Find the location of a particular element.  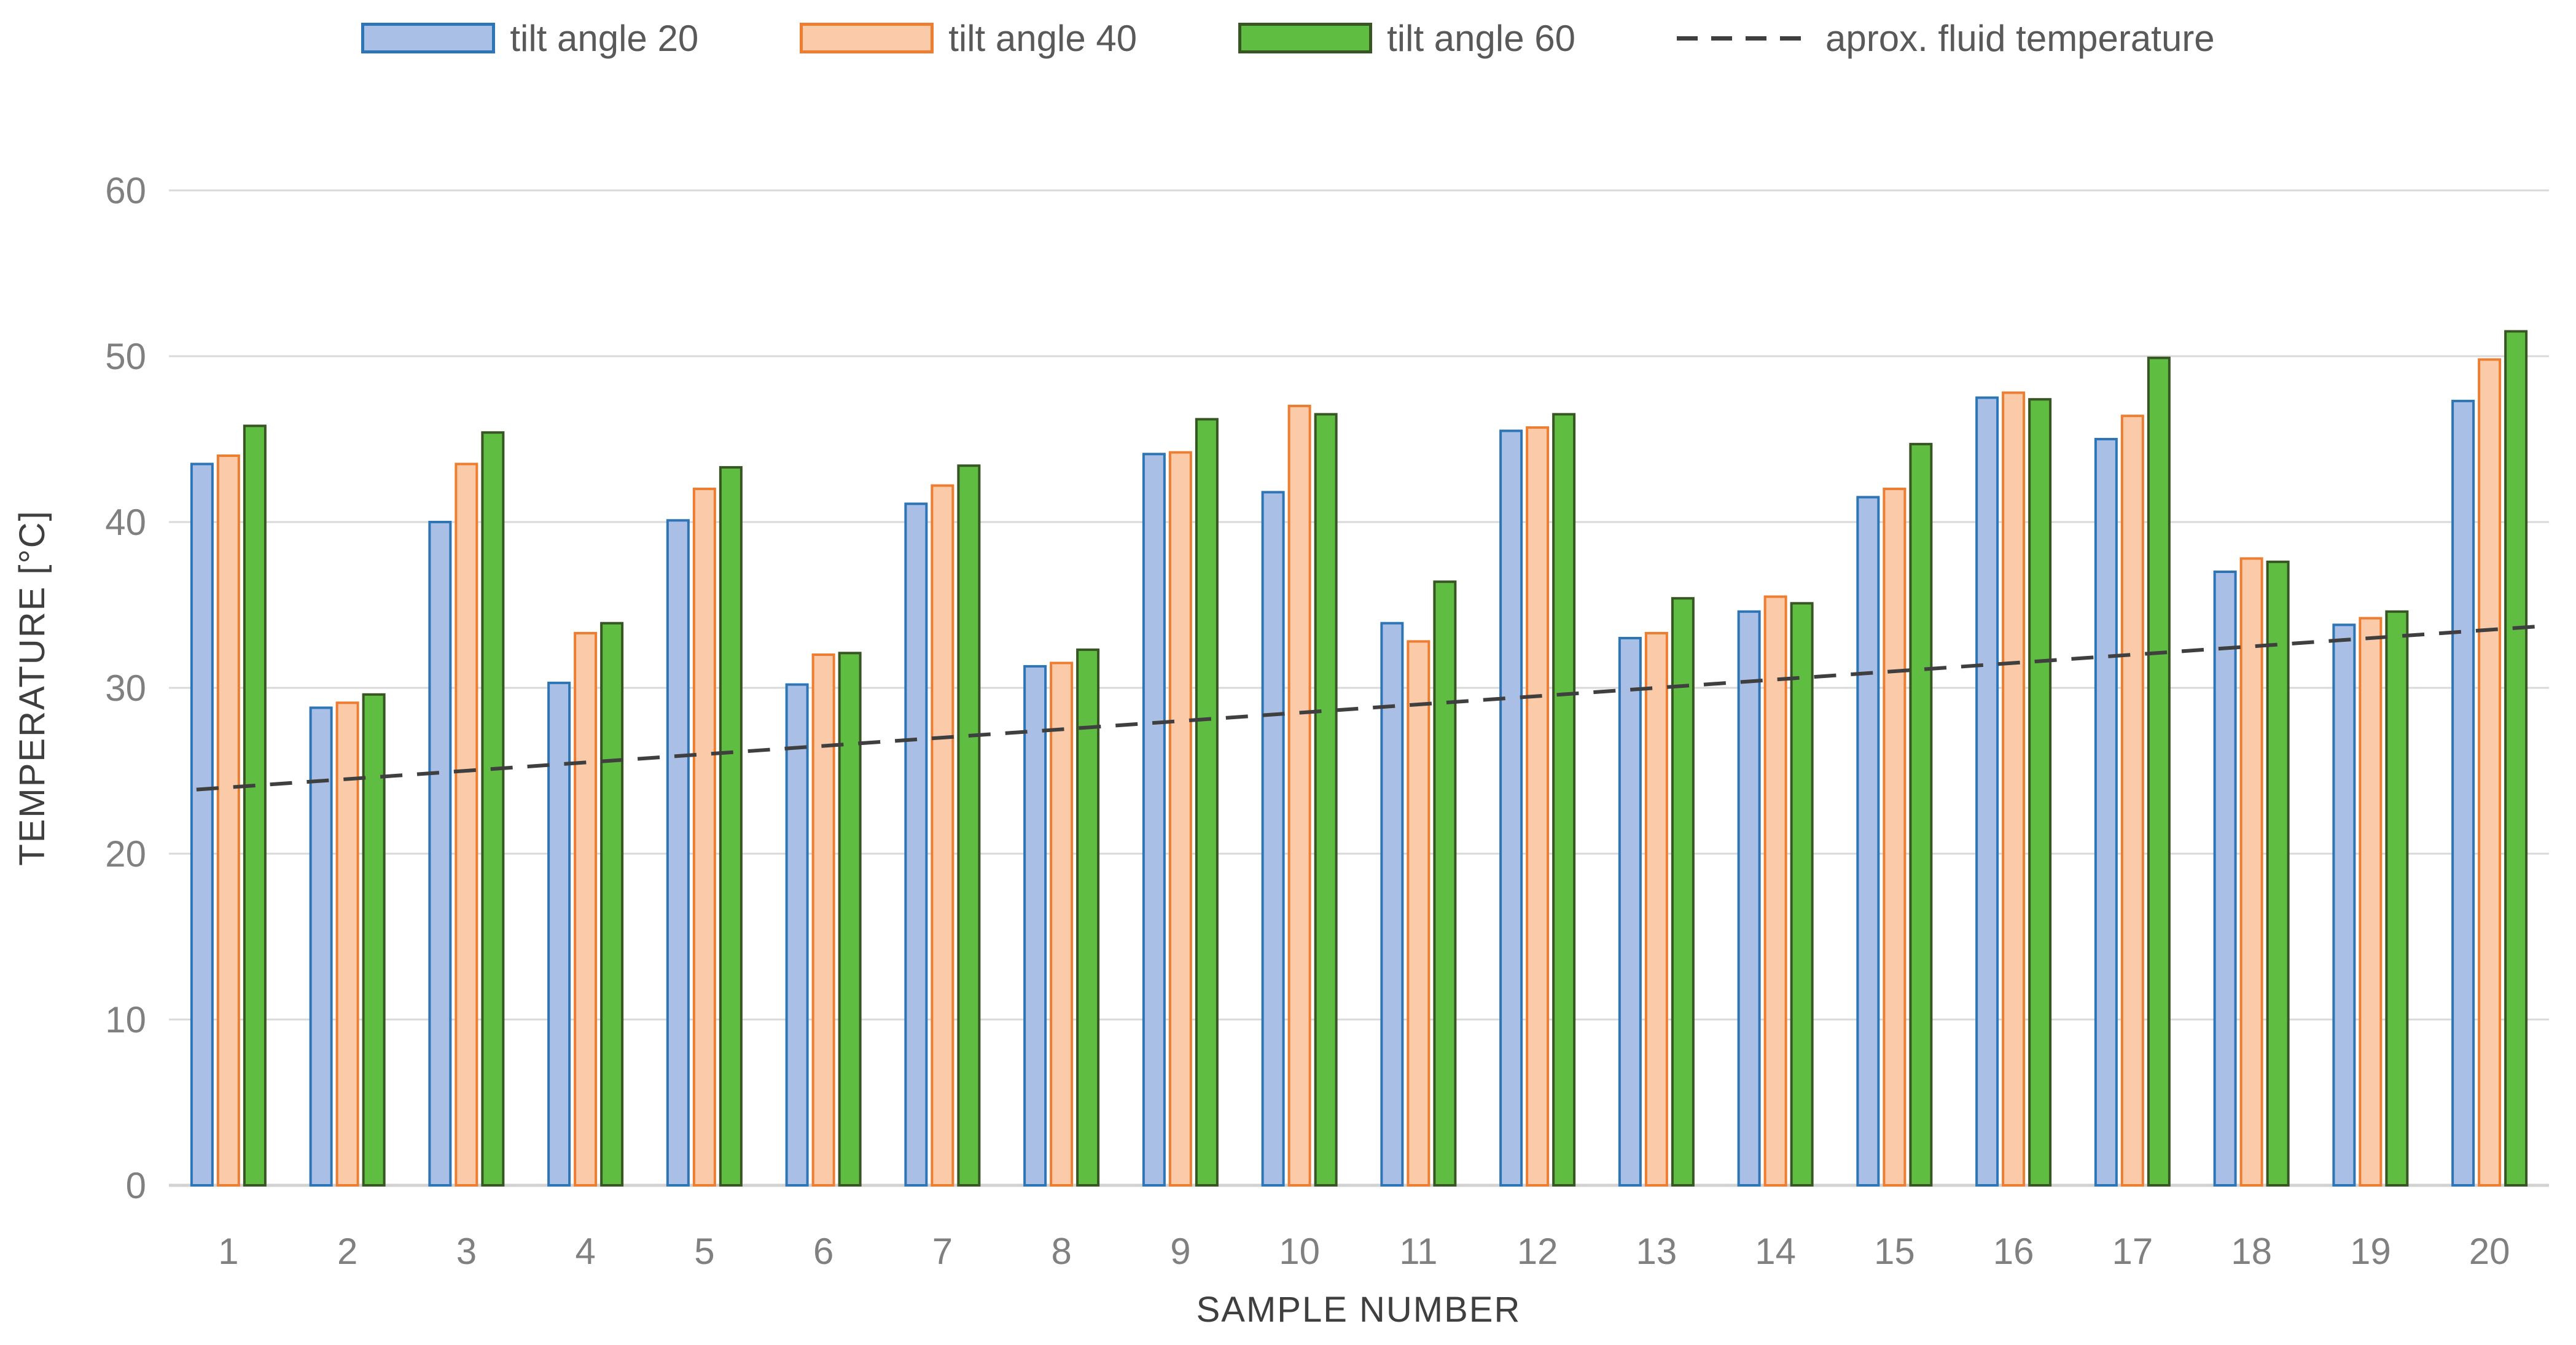

x-tick-label-1: 1 is located at coordinates (228, 1251).